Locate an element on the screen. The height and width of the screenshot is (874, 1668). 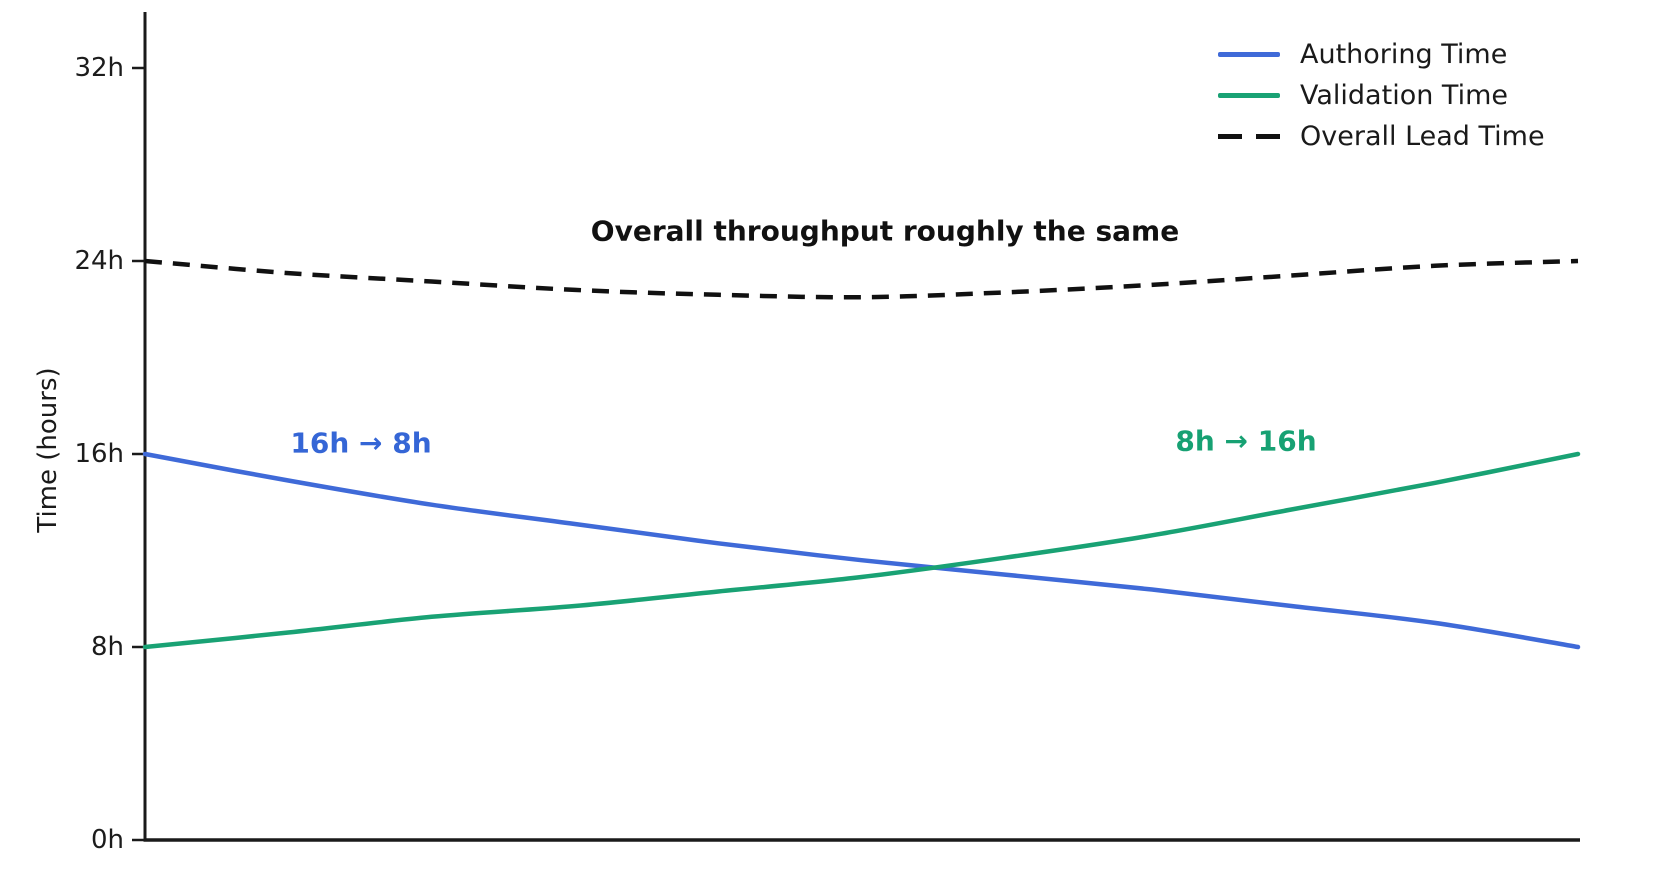
legend-item-overall-lead-time: Overall Lead Time is located at coordinates (1381, 136).